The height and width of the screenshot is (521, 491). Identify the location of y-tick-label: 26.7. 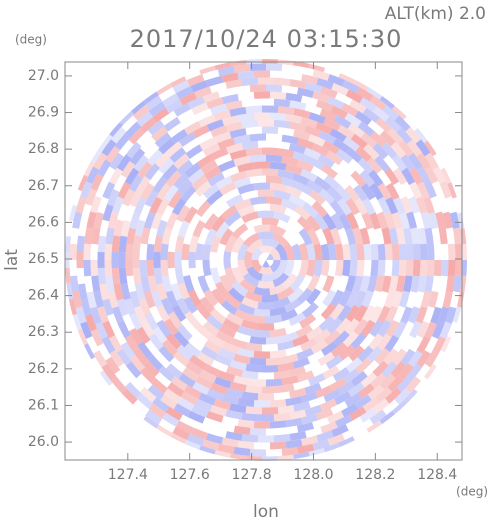
(43, 186).